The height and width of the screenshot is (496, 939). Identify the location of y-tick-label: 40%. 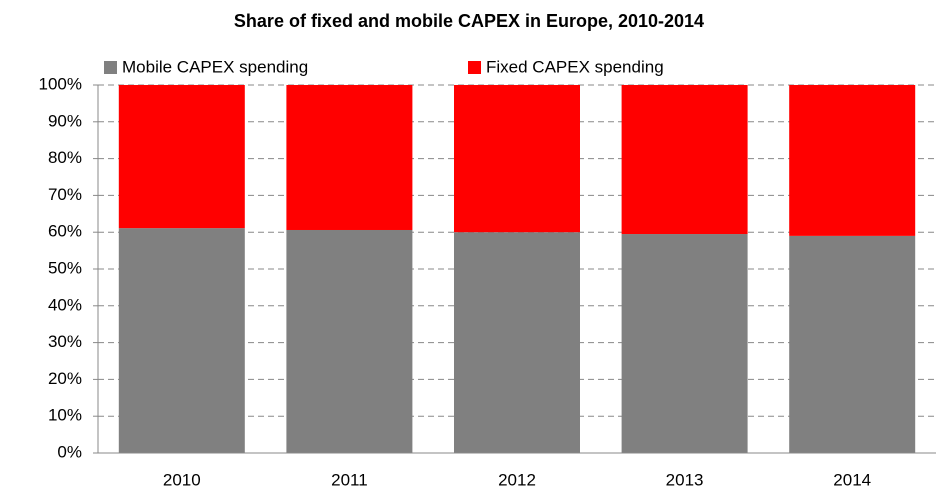
(65, 304).